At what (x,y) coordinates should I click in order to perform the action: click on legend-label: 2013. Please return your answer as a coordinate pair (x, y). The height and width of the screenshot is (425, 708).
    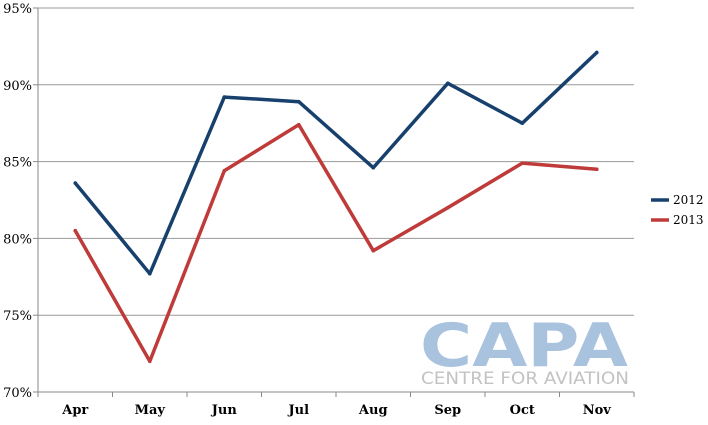
    Looking at the image, I should click on (688, 220).